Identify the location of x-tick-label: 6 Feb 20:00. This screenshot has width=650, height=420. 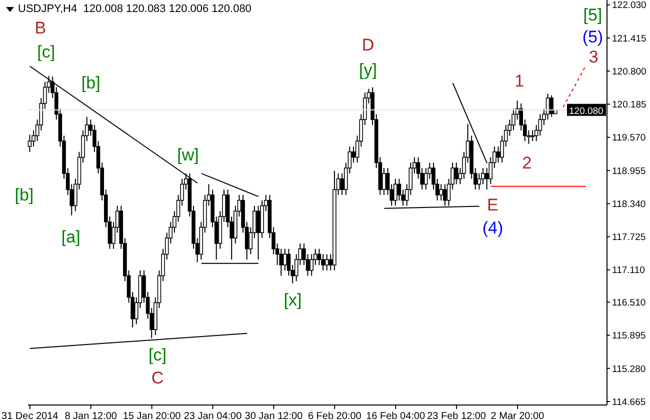
(335, 415).